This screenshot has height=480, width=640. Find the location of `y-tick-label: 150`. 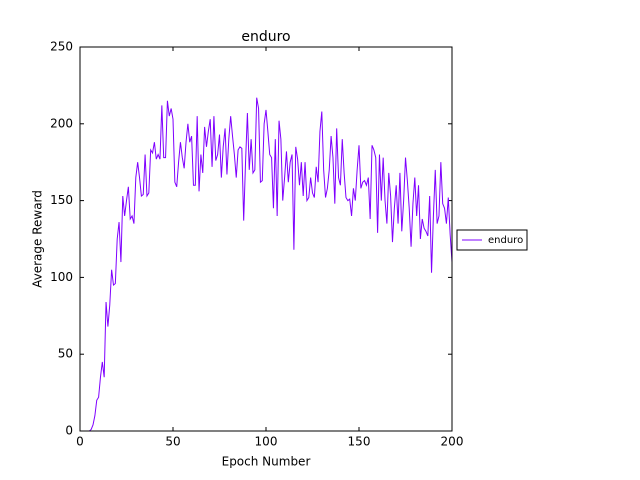

y-tick-label: 150 is located at coordinates (61, 200).